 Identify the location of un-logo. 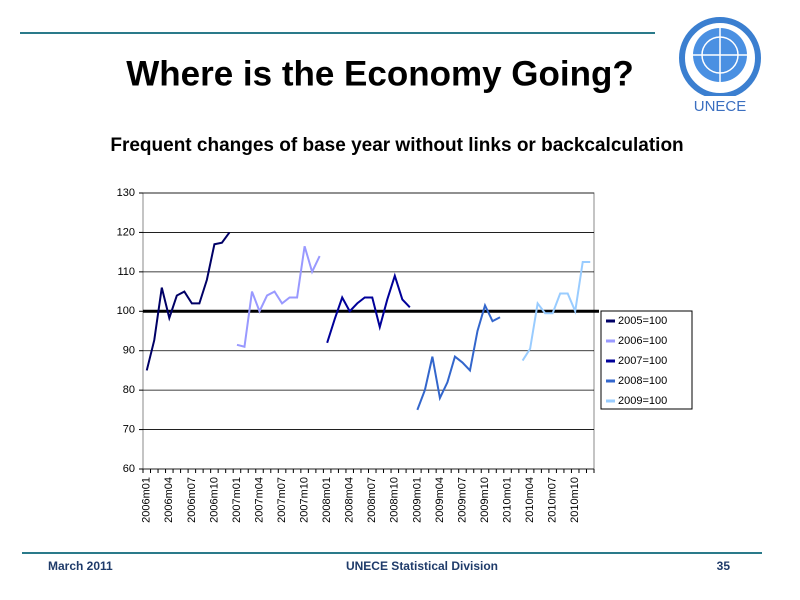
(720, 66).